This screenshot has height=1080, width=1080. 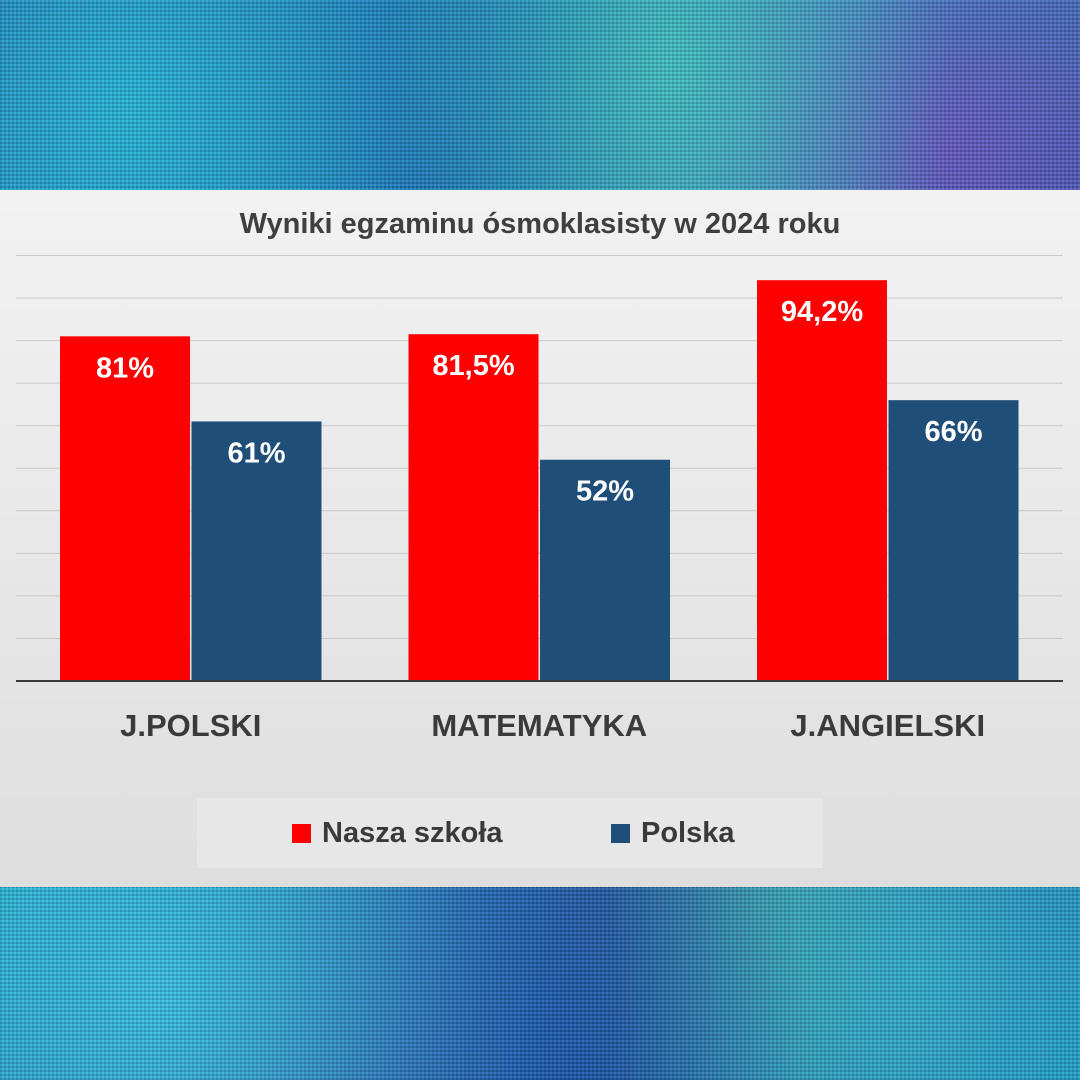 I want to click on legend-swatch-nasza-szkola, so click(x=301, y=833).